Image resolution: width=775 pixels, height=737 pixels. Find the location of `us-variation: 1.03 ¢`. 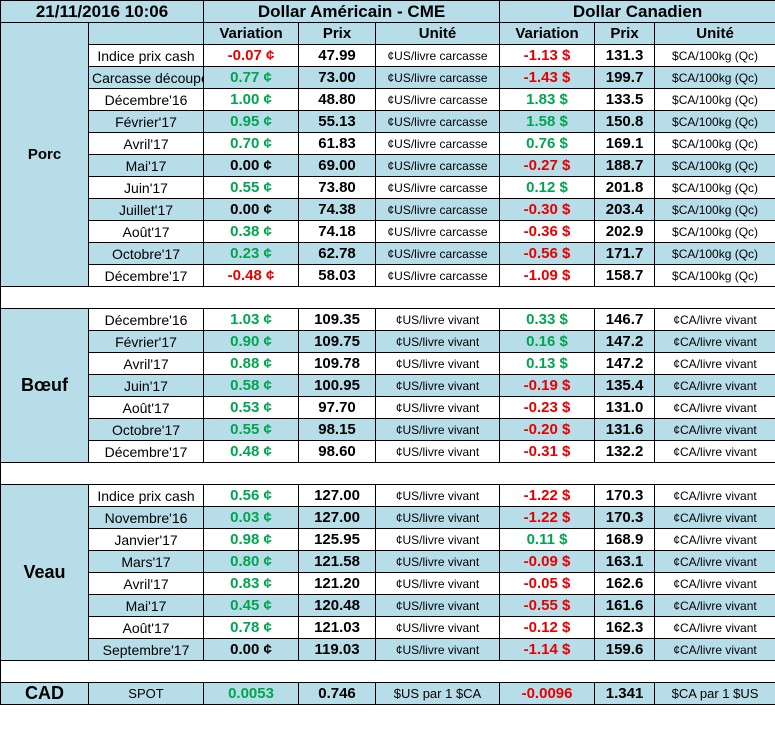

us-variation: 1.03 ¢ is located at coordinates (251, 319).